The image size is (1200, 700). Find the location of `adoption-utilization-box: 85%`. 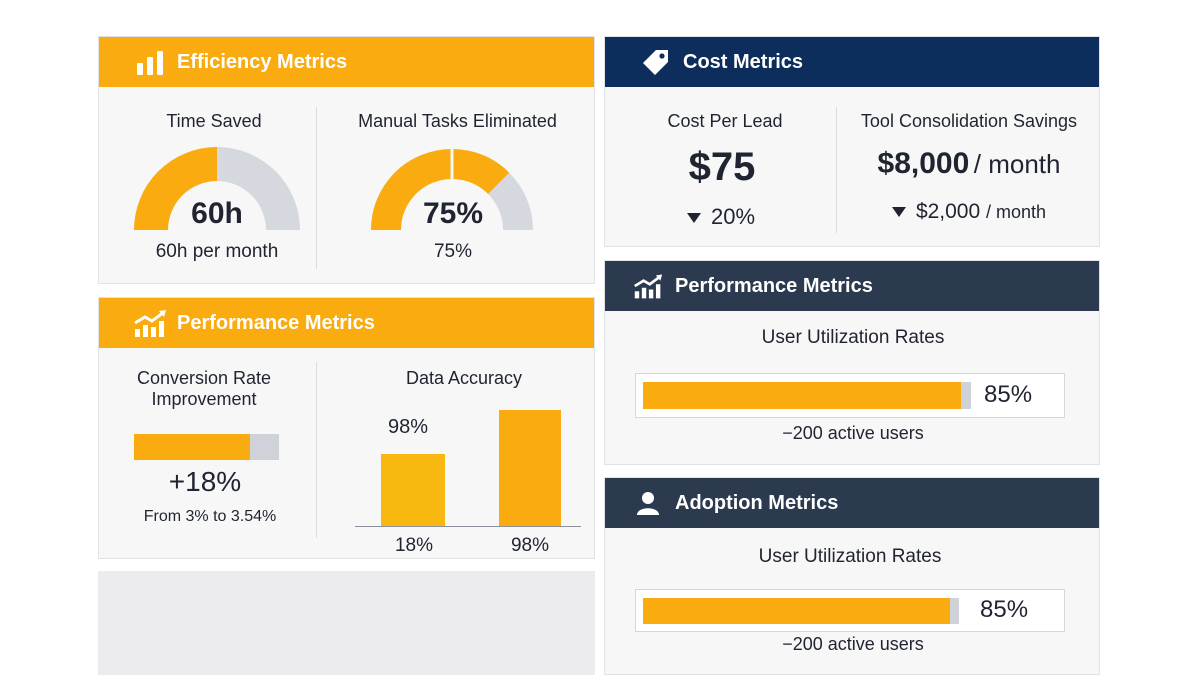

adoption-utilization-box: 85% is located at coordinates (850, 610).